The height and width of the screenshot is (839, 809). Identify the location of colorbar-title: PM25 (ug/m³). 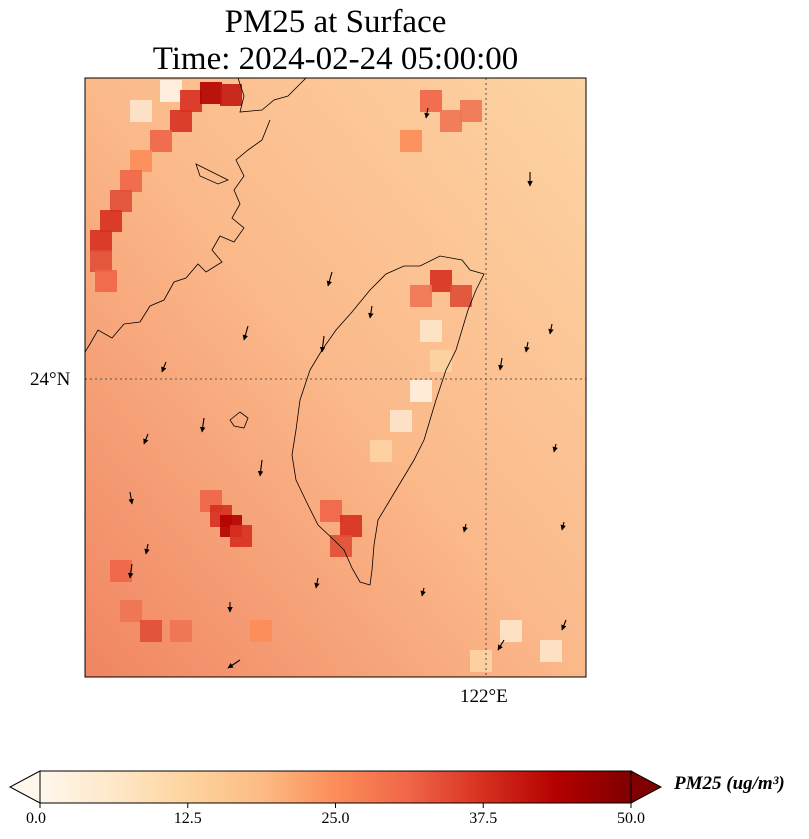
(729, 783).